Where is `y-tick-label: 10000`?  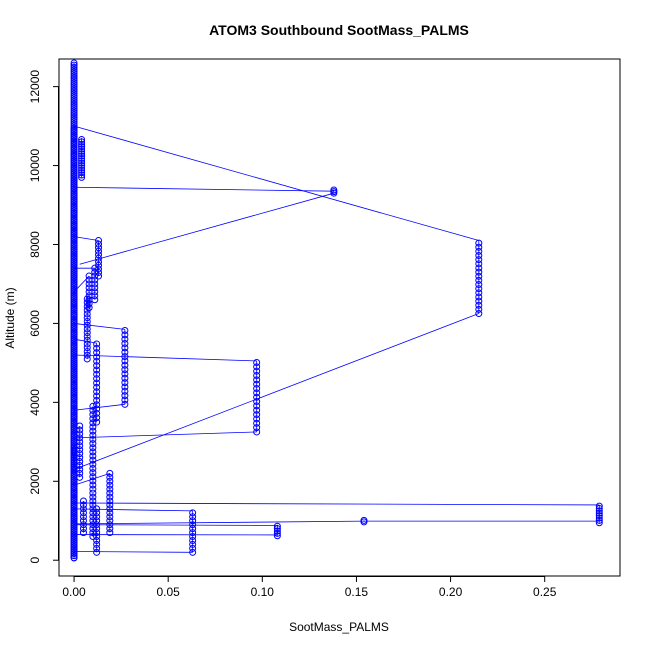
y-tick-label: 10000 is located at coordinates (35, 166).